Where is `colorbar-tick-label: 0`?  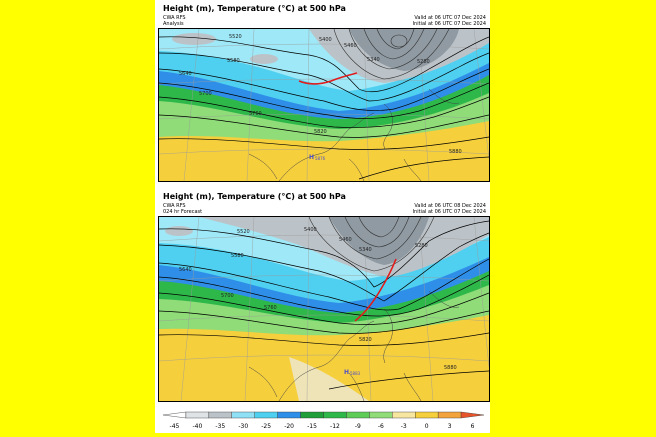
colorbar-tick-label: 0 is located at coordinates (427, 426).